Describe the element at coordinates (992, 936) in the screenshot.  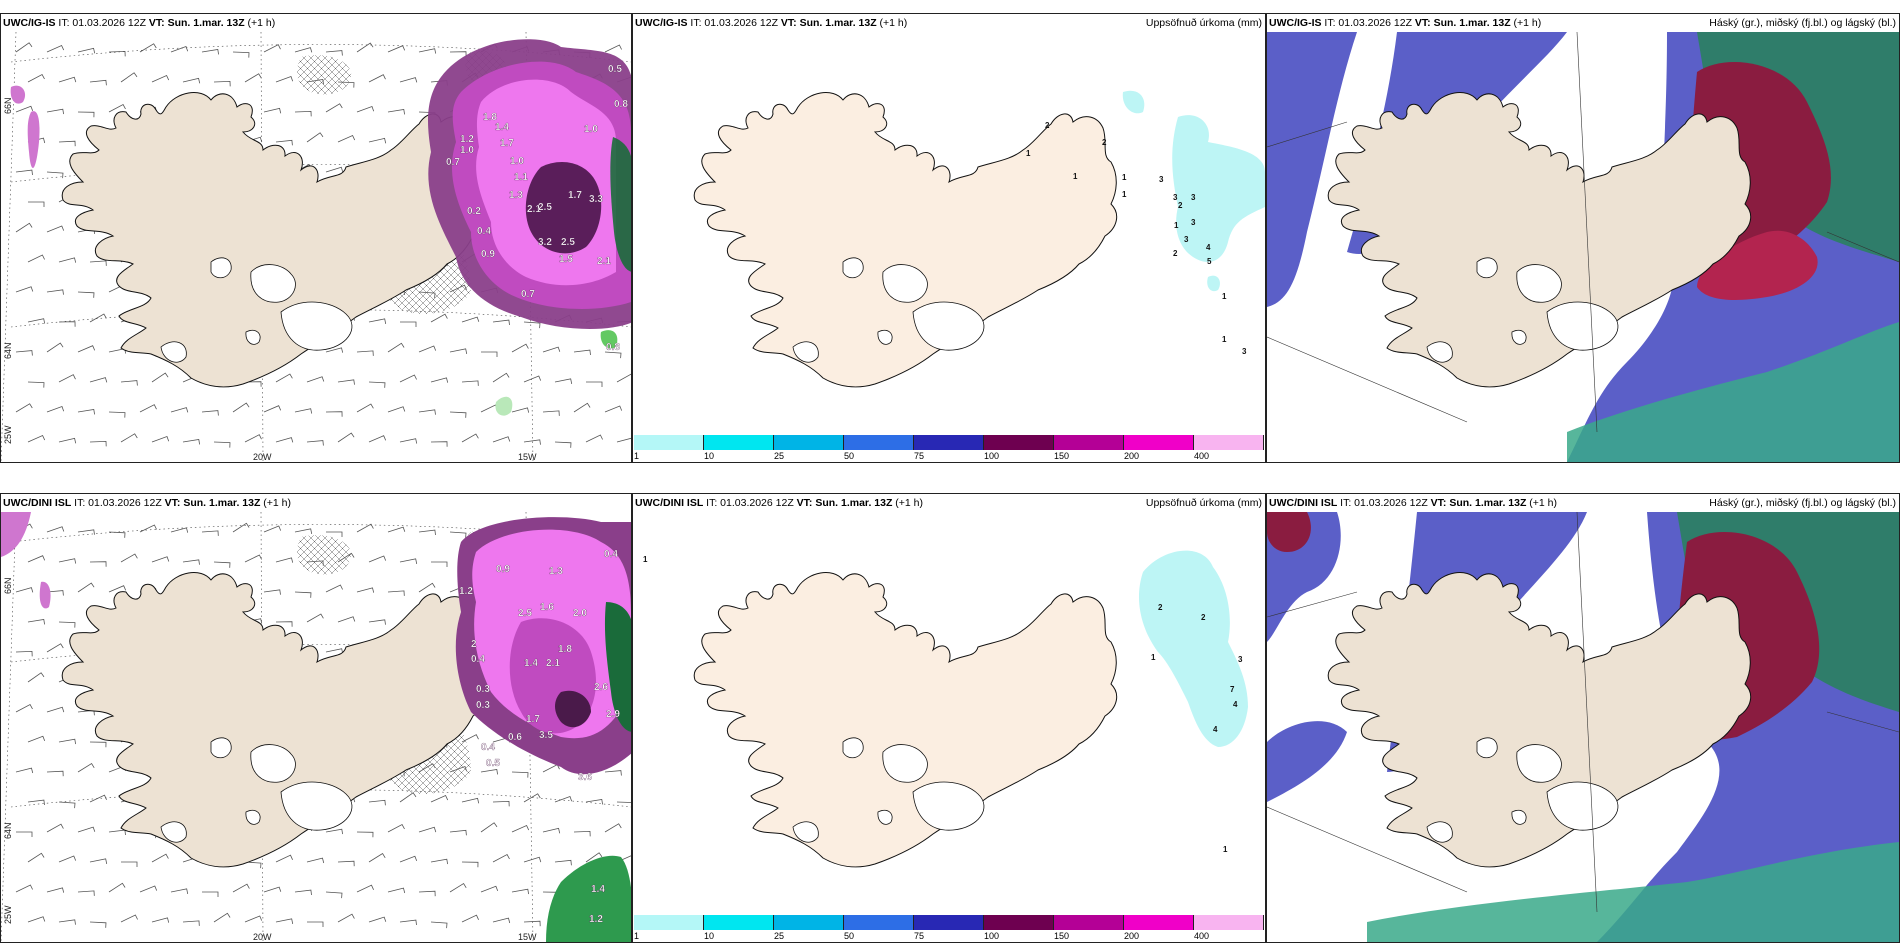
I see `colorbar-tick-label: 100` at that location.